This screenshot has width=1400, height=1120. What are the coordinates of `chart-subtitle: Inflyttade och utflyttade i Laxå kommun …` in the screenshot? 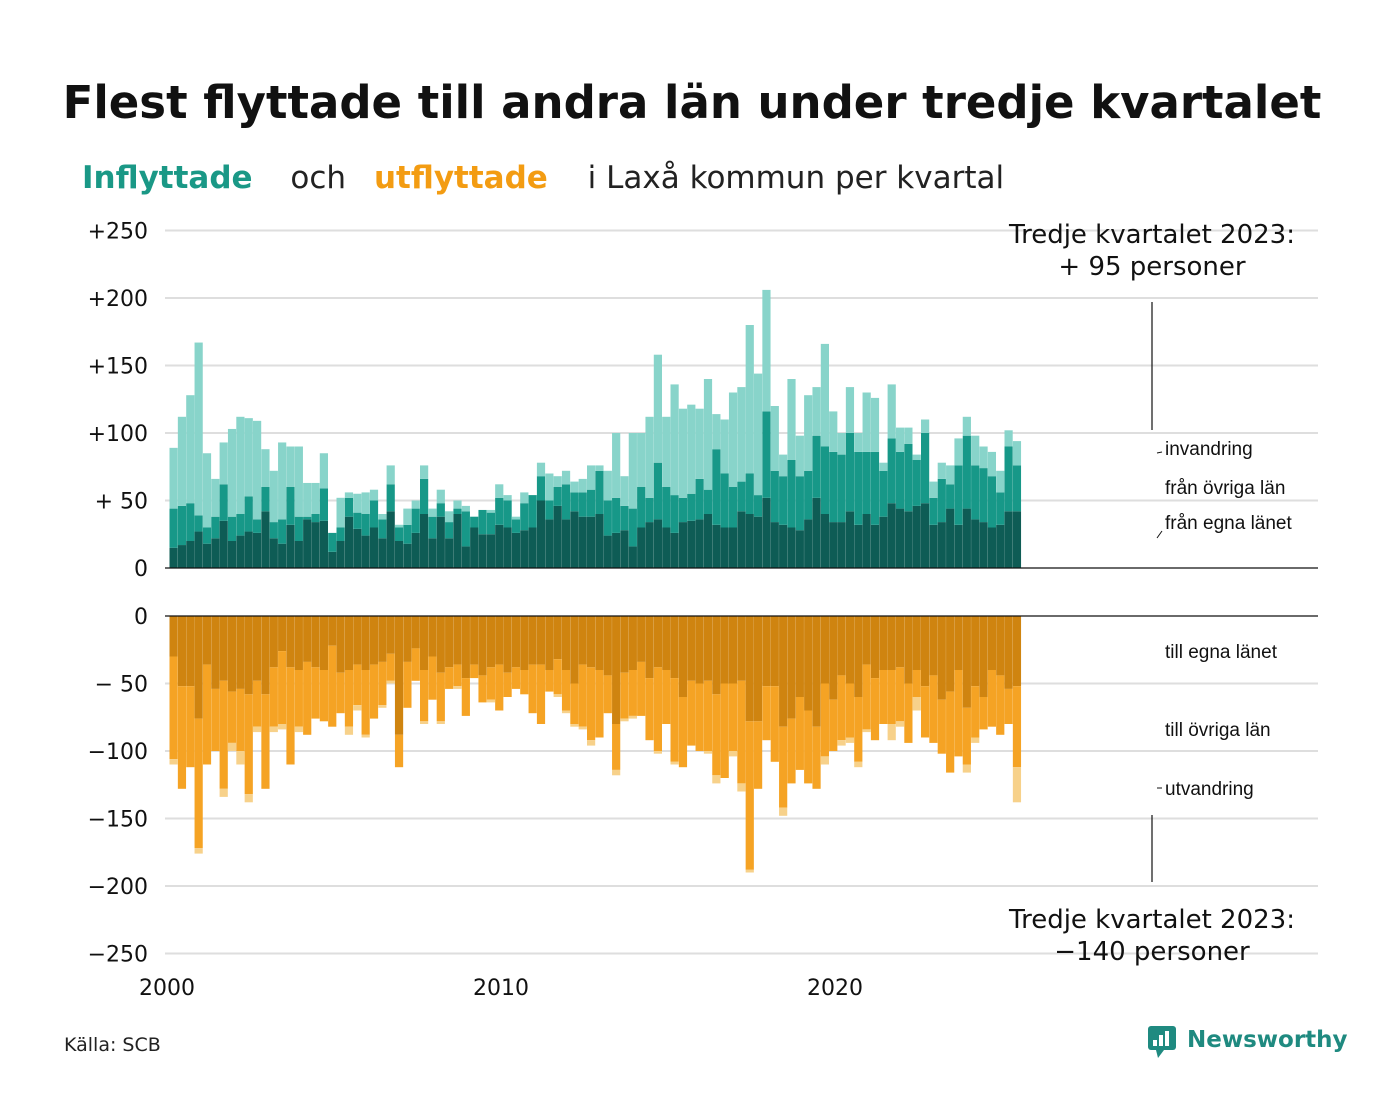 It's located at (543, 178).